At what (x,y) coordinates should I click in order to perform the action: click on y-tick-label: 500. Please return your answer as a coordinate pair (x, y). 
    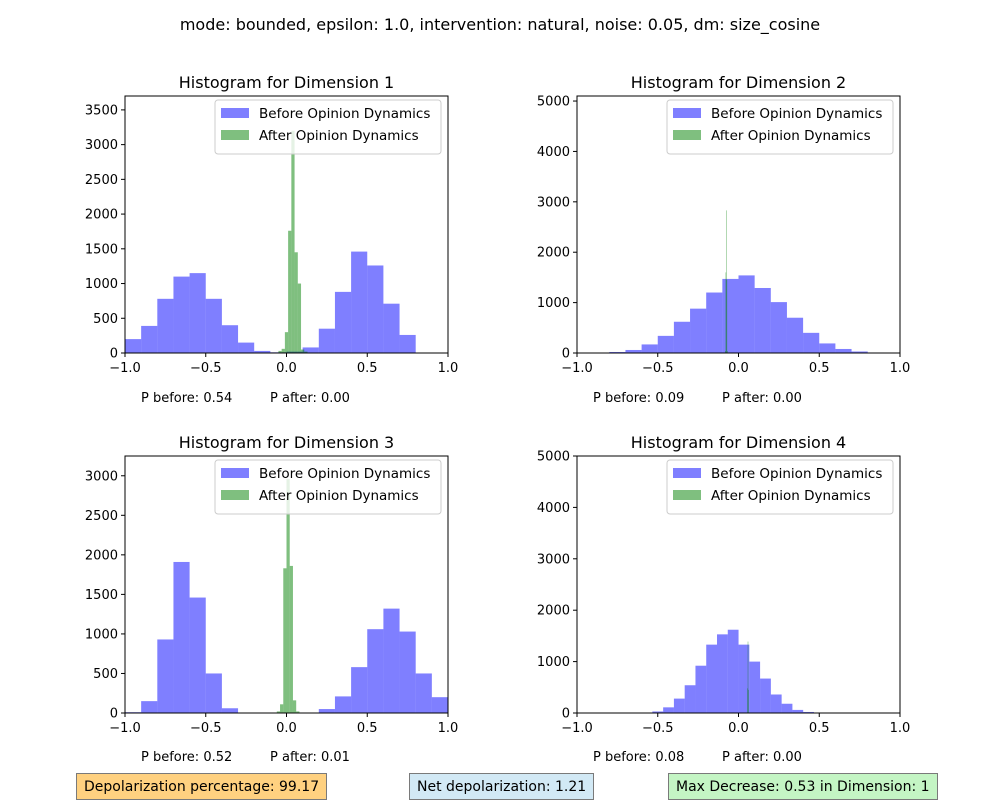
    Looking at the image, I should click on (105, 319).